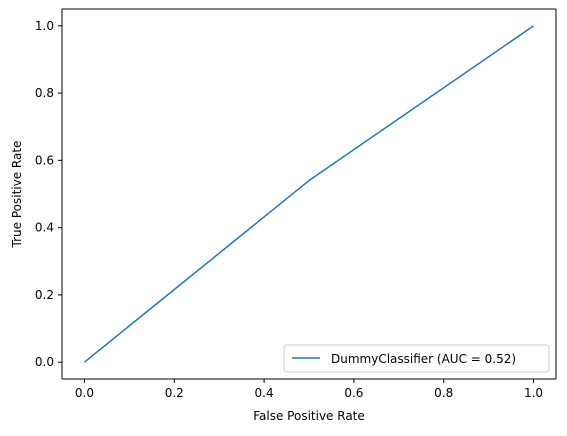 This screenshot has height=436, width=567. Describe the element at coordinates (44, 160) in the screenshot. I see `y-tick-label: 0.6` at that location.